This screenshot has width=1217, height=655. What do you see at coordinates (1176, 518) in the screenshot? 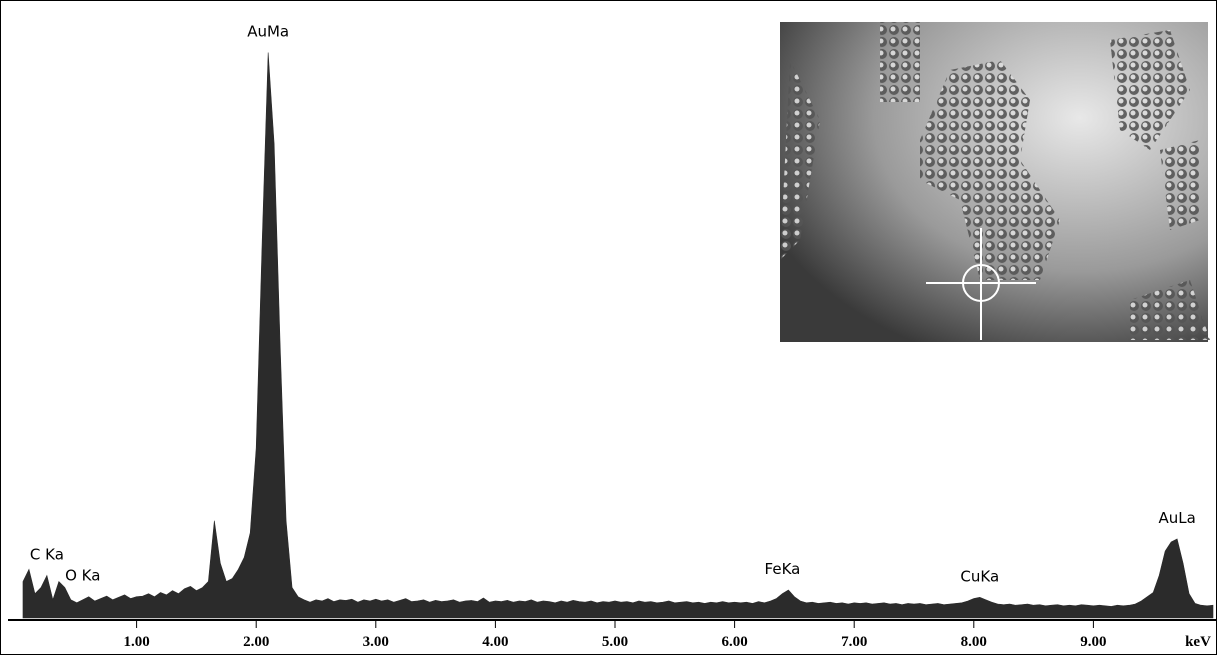
I see `peak-label: AuLa` at bounding box center [1176, 518].